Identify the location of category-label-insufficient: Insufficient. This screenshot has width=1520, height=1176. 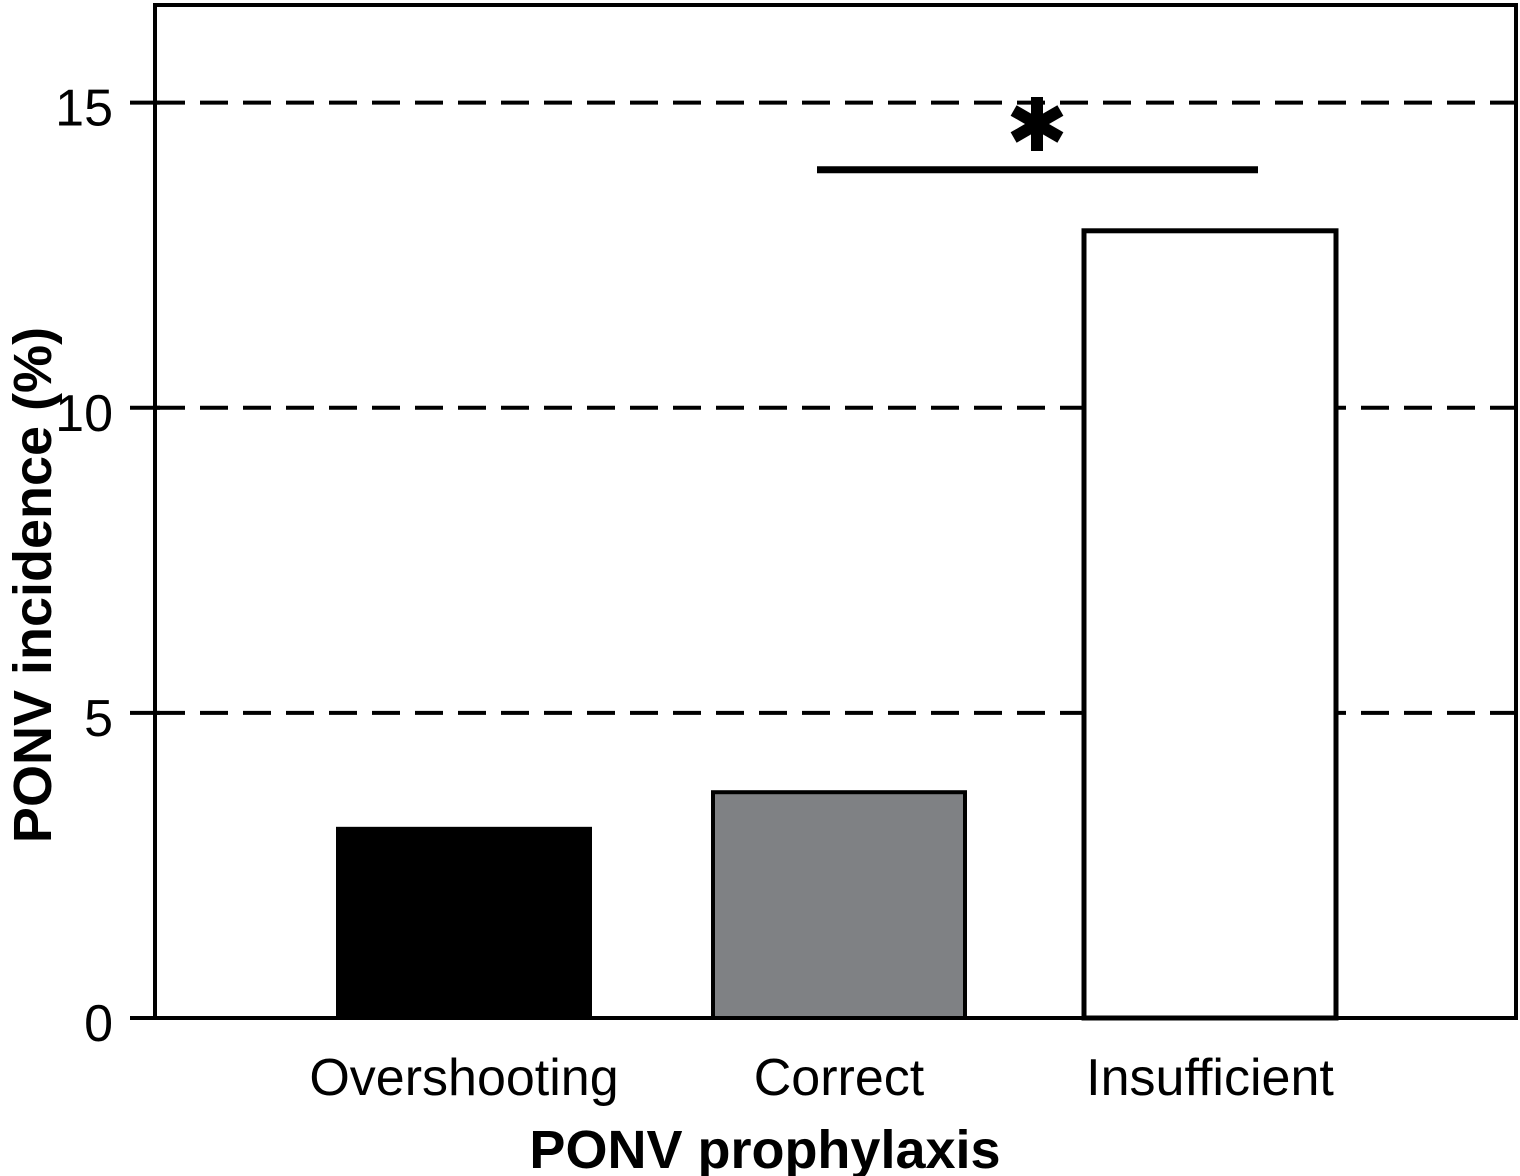
(1210, 1078).